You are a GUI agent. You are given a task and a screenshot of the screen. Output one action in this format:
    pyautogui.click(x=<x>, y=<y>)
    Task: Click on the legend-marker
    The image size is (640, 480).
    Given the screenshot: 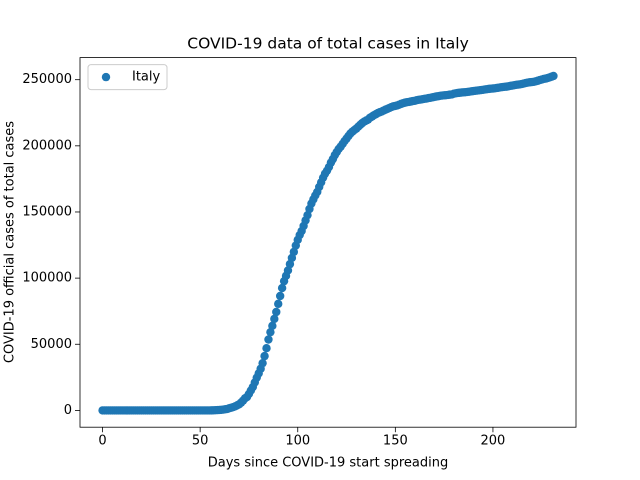 What is the action you would take?
    pyautogui.click(x=106, y=77)
    